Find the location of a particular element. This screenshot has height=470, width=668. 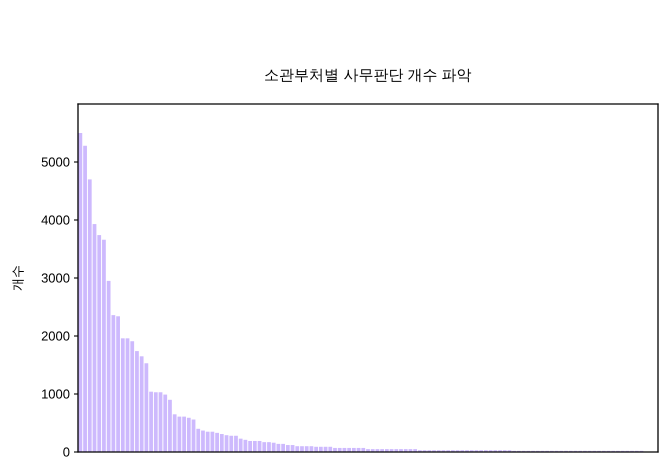

y-tick-label: 1000 is located at coordinates (55, 394).